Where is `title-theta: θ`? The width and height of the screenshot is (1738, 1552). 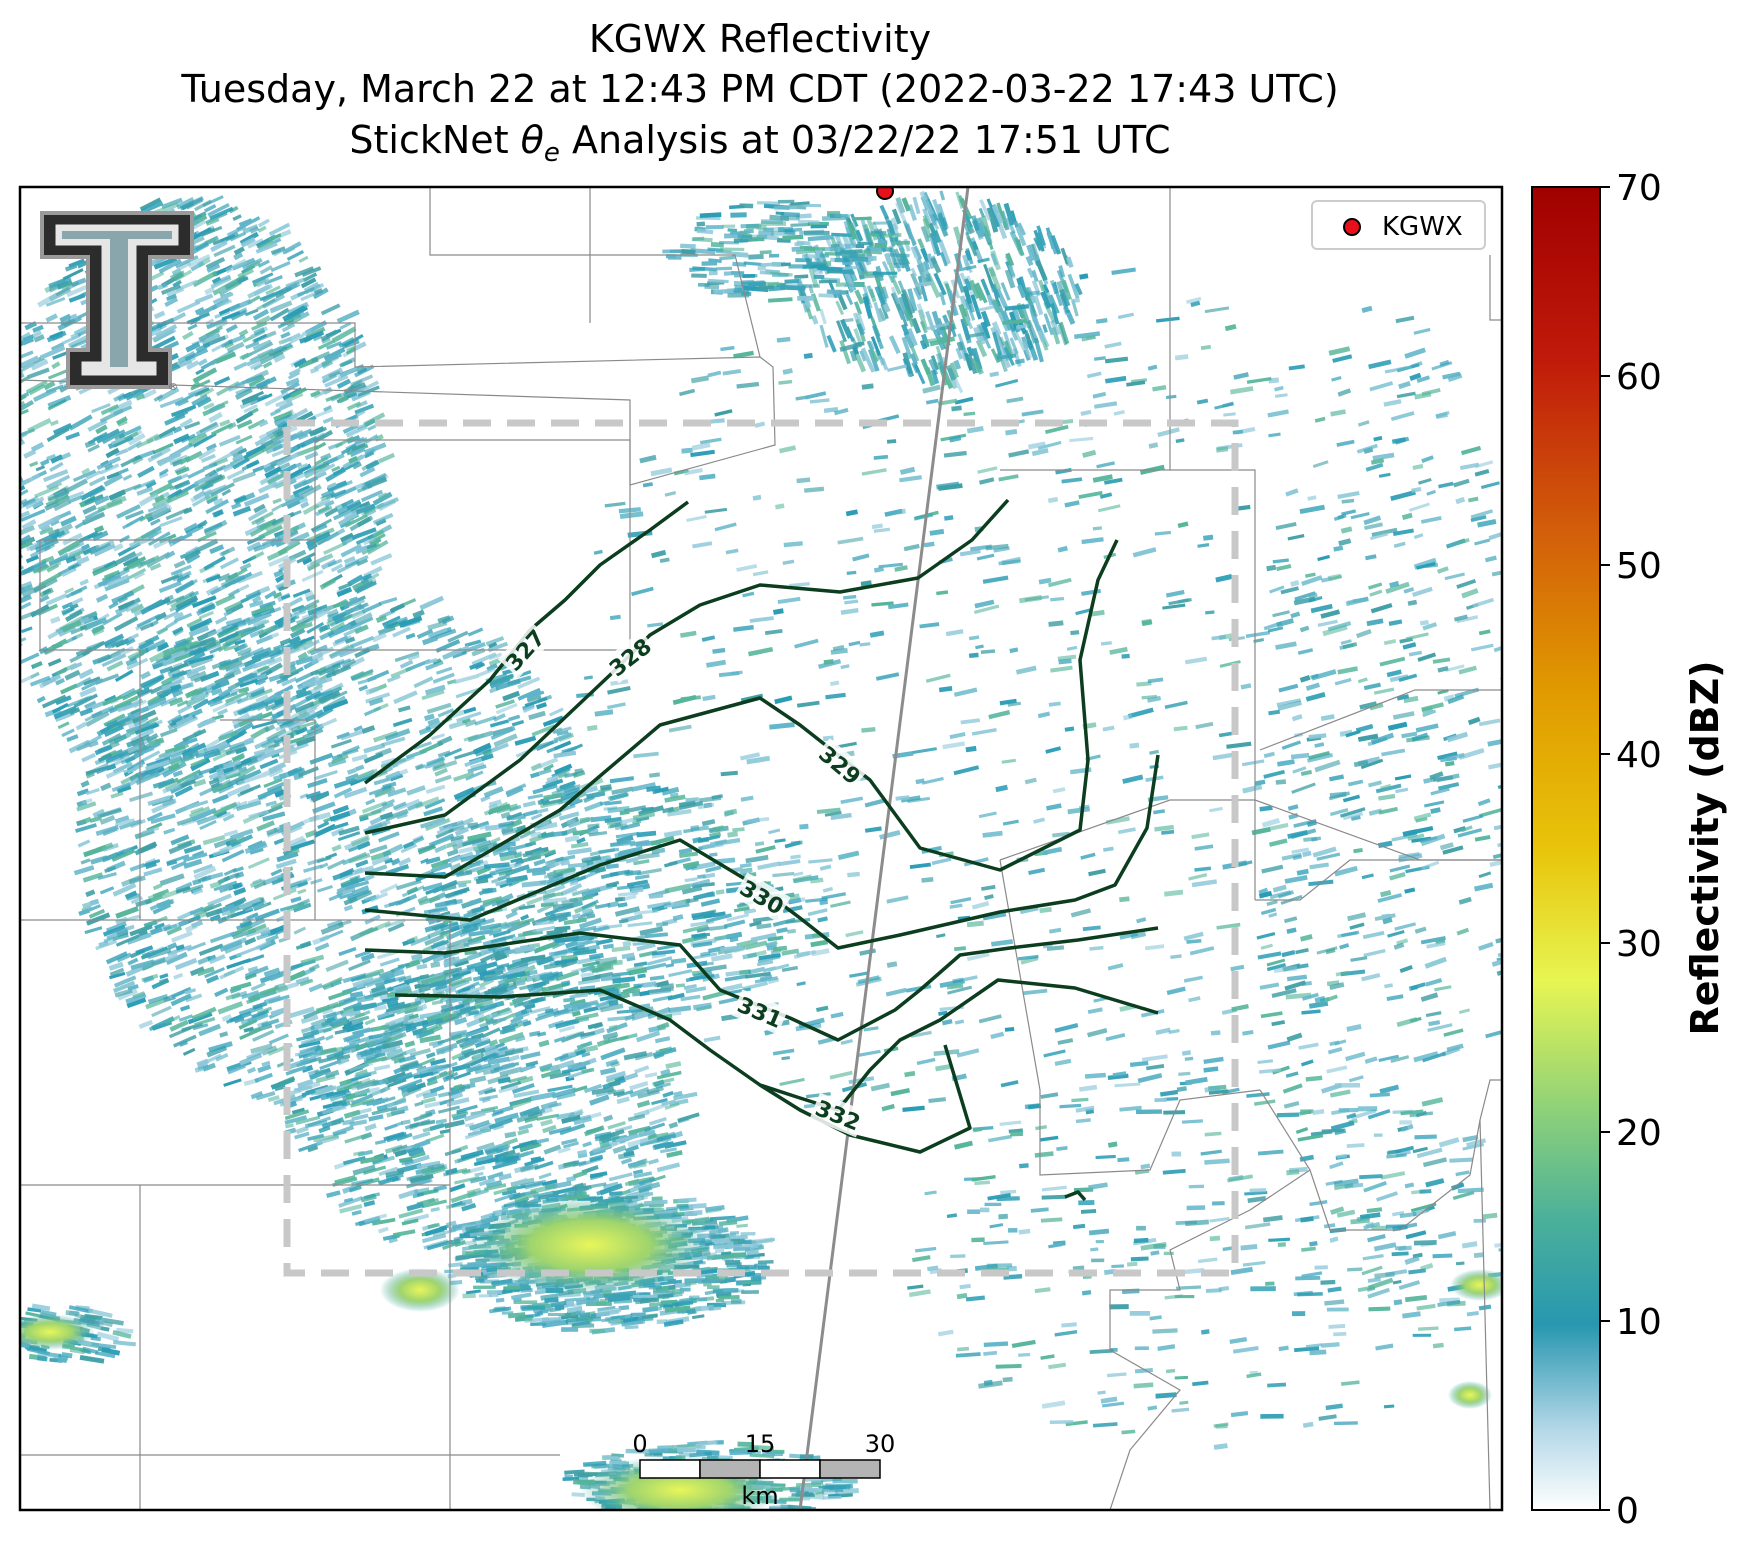 title-theta: θ is located at coordinates (532, 140).